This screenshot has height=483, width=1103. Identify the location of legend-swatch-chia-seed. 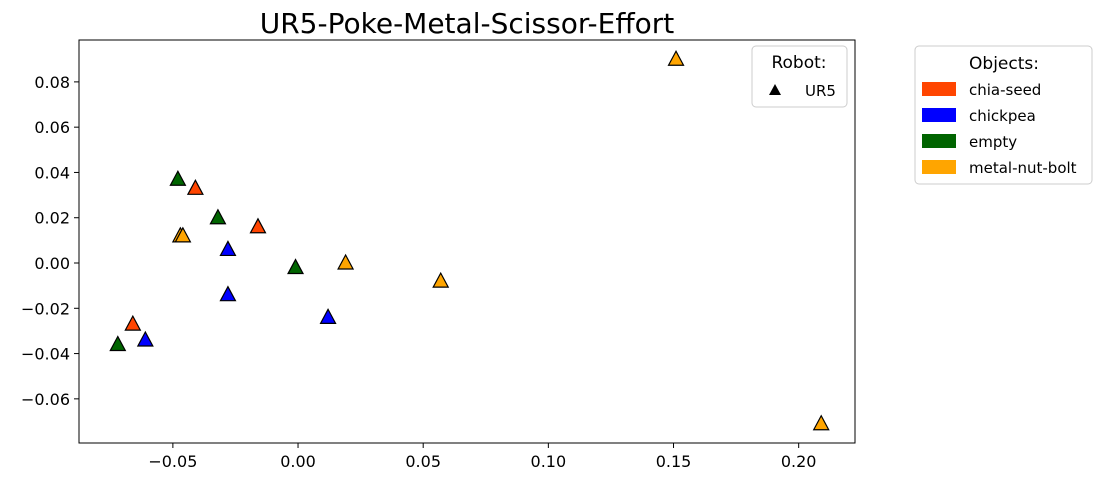
(939, 89).